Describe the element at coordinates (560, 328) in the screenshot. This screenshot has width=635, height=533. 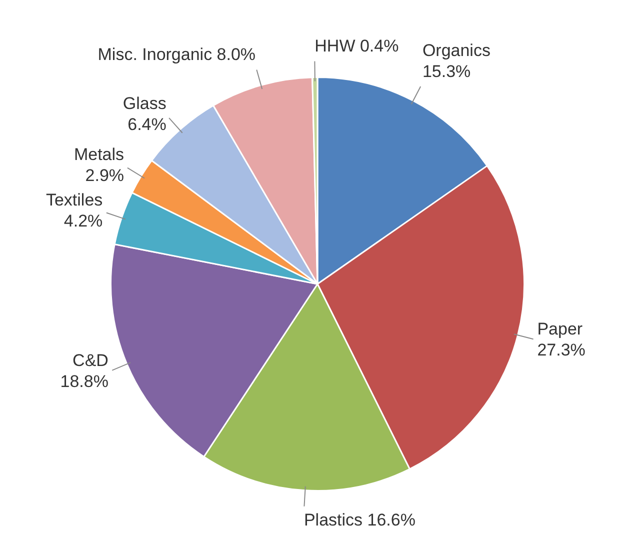
I see `slice-label: Paper` at that location.